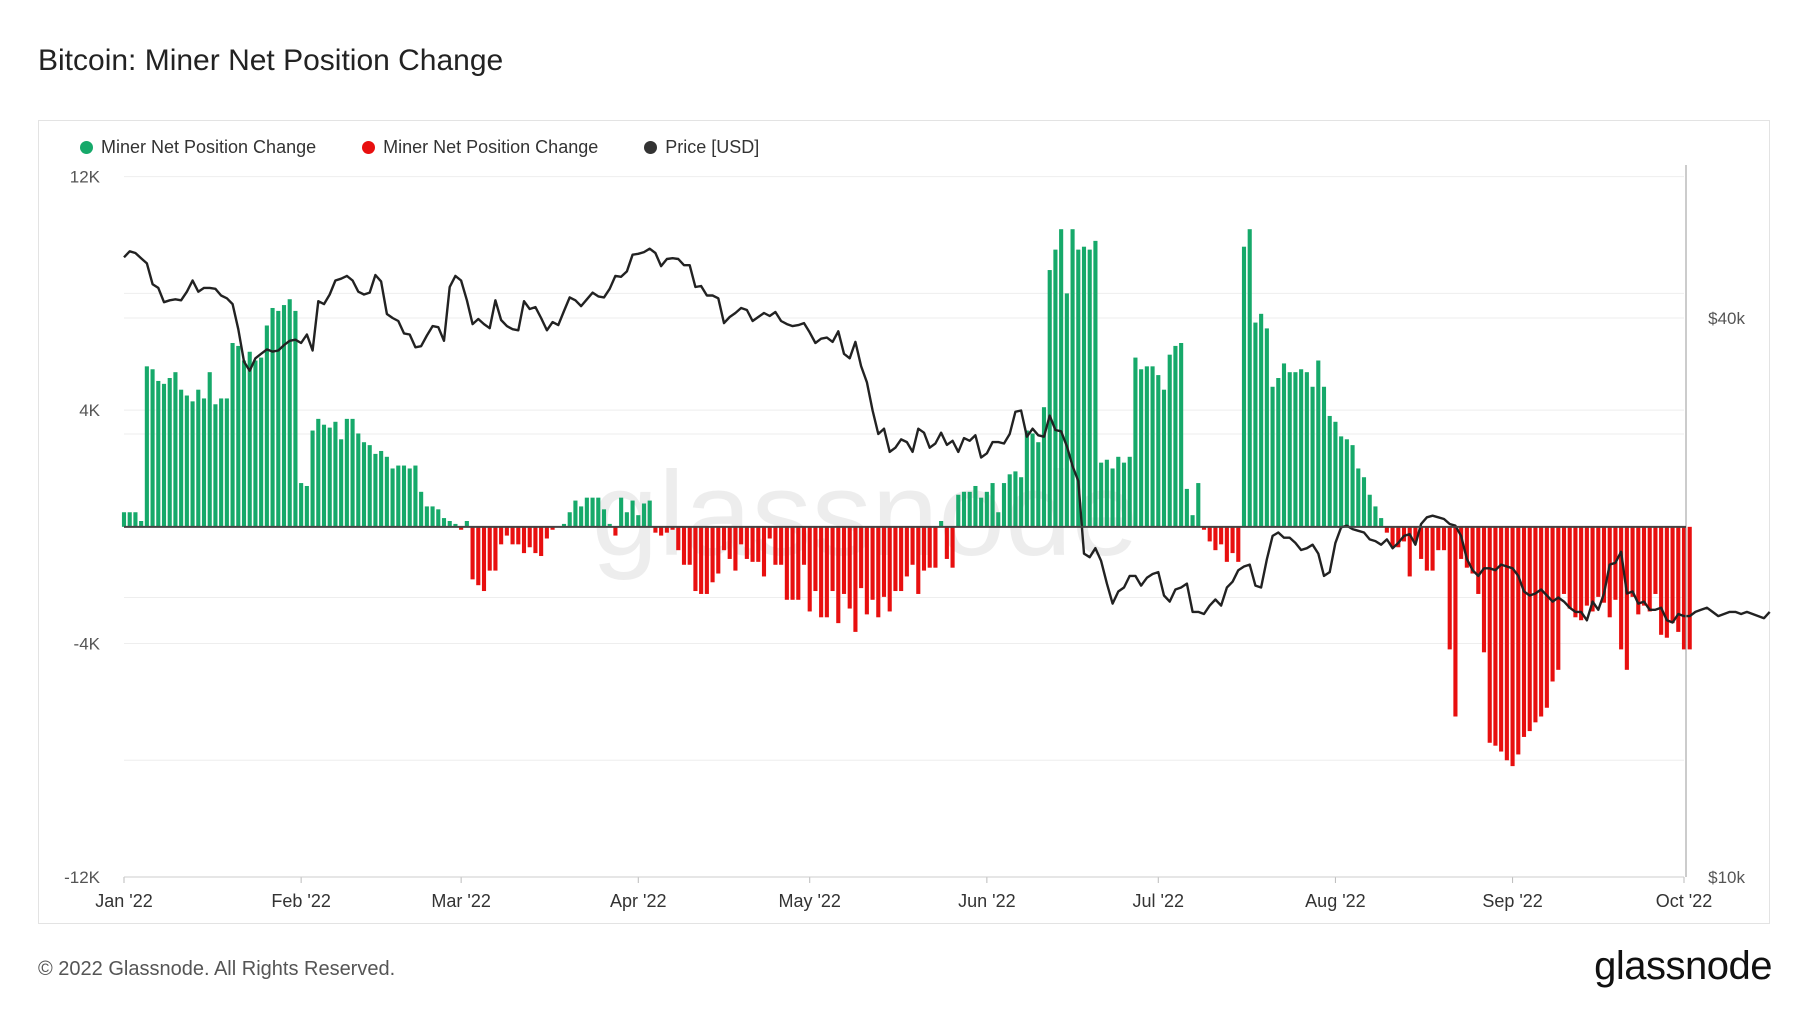 The height and width of the screenshot is (1013, 1800). I want to click on x-tick-label: Jul '22, so click(1158, 901).